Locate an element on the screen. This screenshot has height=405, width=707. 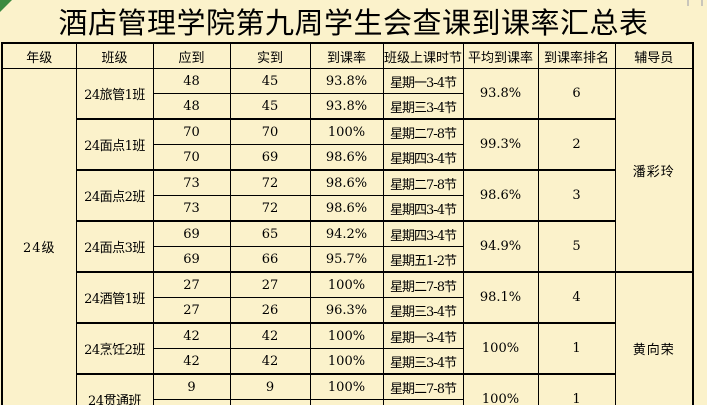
grade-cell: 24级 is located at coordinates (39, 236).